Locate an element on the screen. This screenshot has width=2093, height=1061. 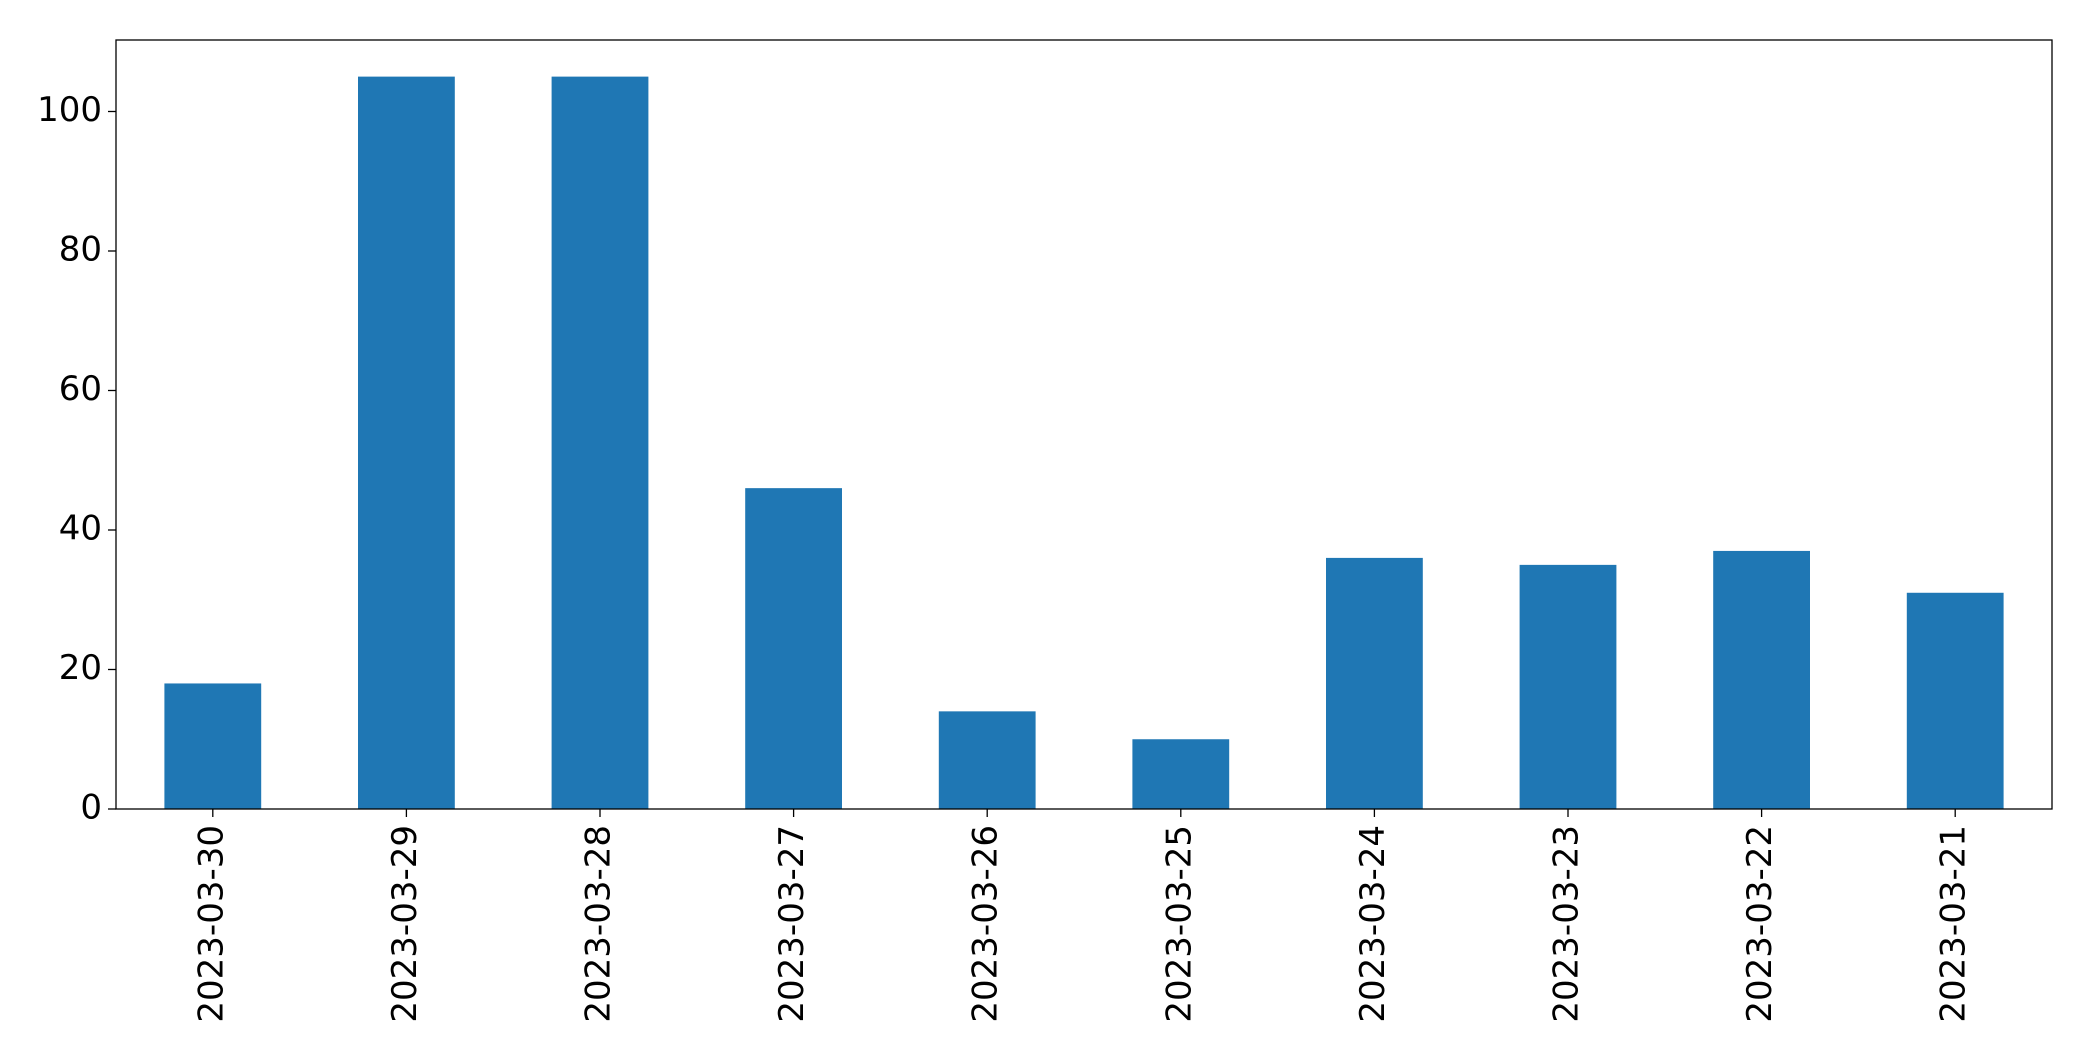
y-tick-label: 40 is located at coordinates (80, 528).